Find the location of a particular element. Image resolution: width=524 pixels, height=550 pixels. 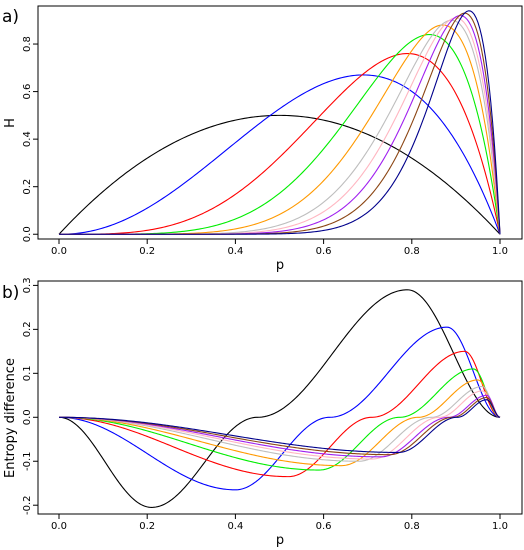

panel-b-y-tick-label: 0.1 is located at coordinates (27, 373).